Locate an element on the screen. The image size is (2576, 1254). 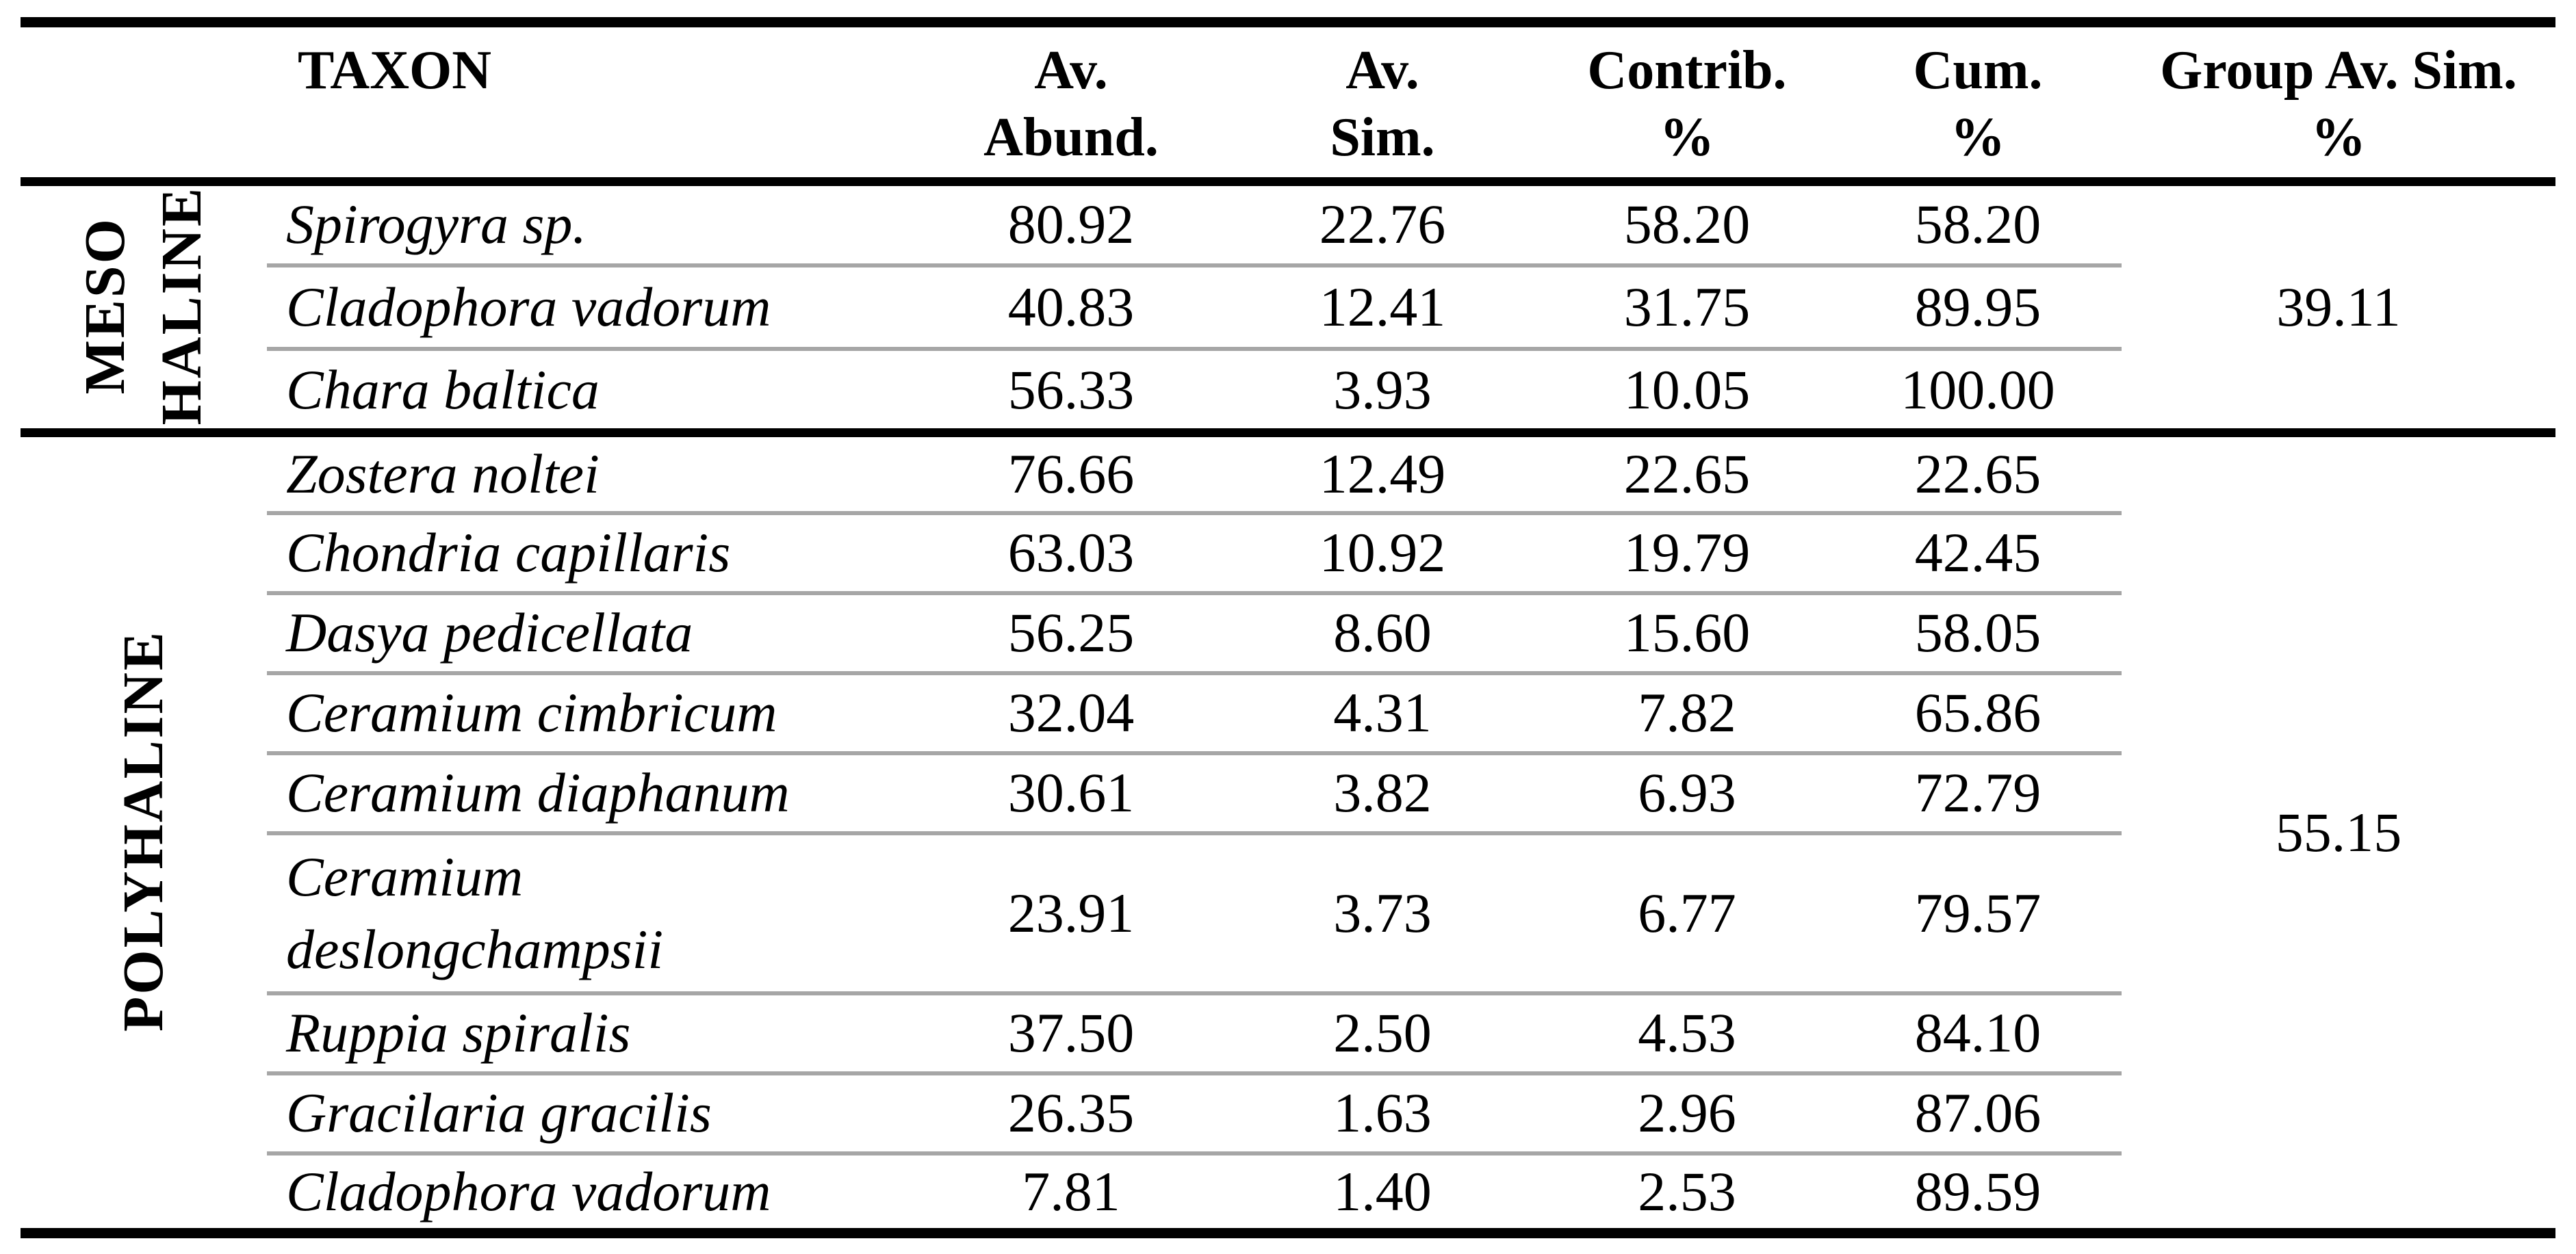
cell-cum: 22.65 is located at coordinates (1978, 474).